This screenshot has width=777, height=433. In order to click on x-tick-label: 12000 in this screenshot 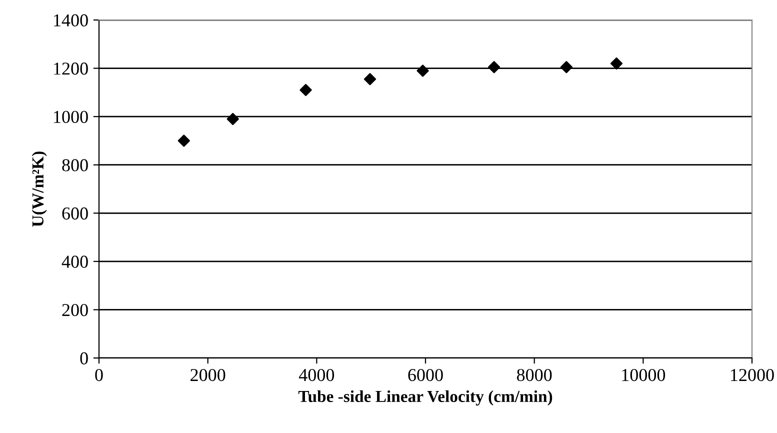, I will do `click(752, 375)`.